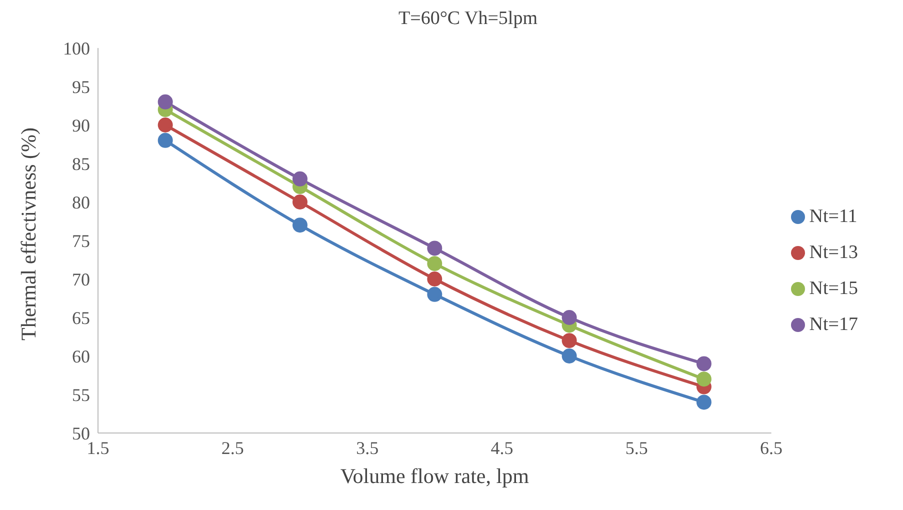 The height and width of the screenshot is (510, 903). What do you see at coordinates (232, 448) in the screenshot?
I see `x-tick-label: 2.5` at bounding box center [232, 448].